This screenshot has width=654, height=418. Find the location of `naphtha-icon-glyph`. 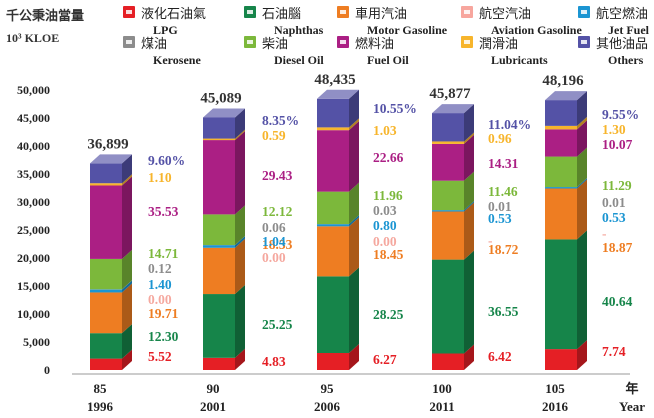

naphtha-icon-glyph is located at coordinates (250, 12).